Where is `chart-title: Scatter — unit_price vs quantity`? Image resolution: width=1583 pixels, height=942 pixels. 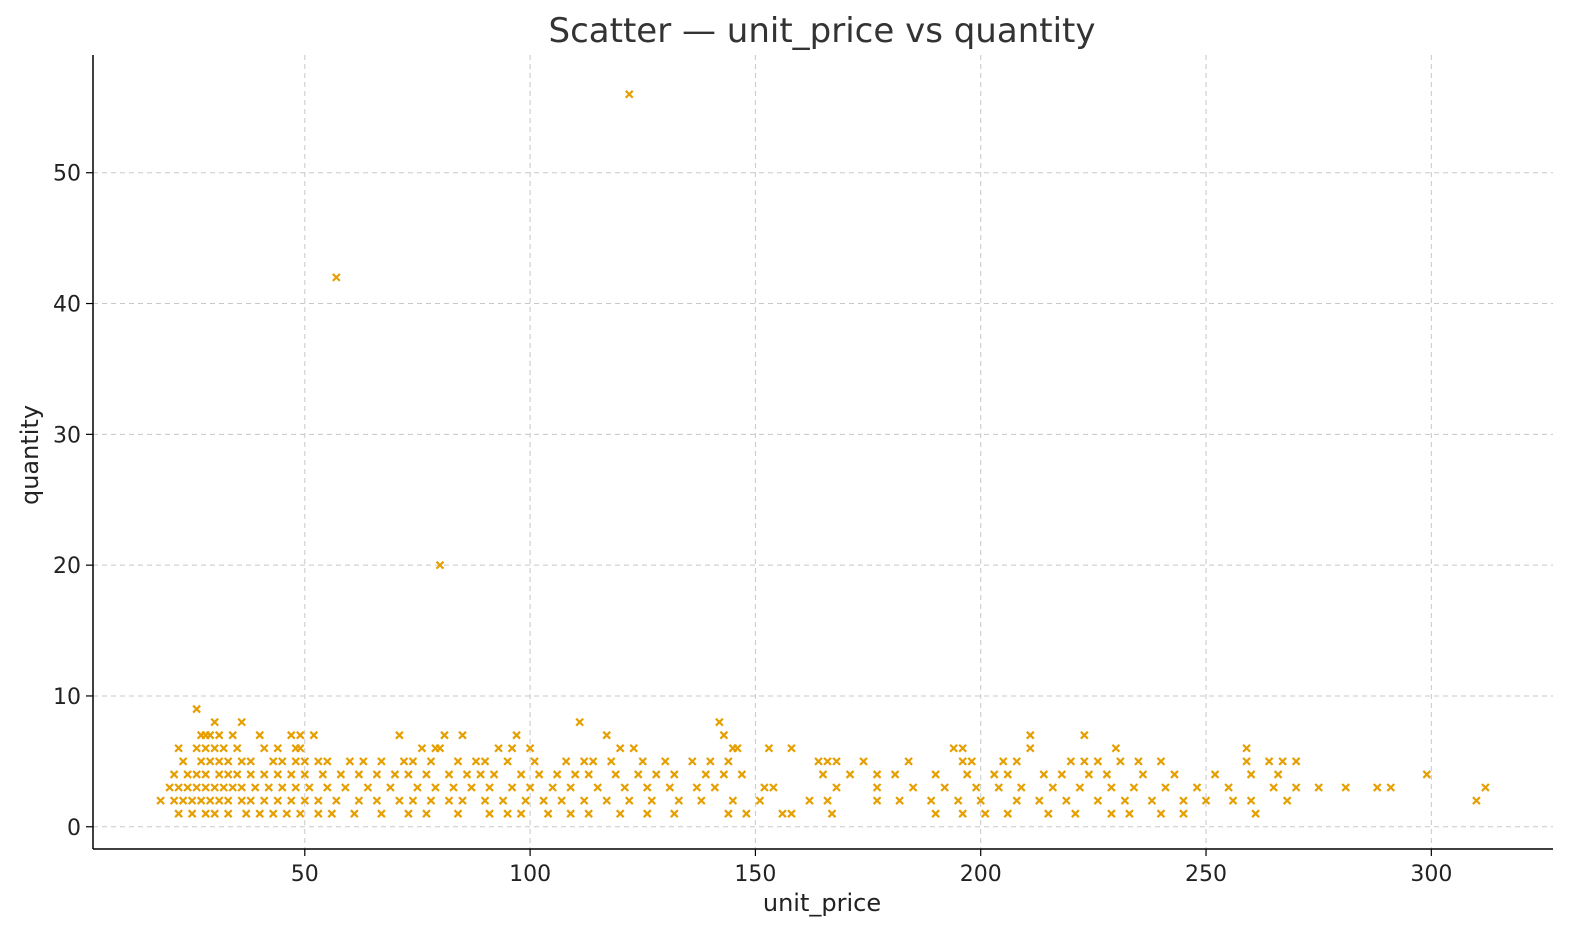 chart-title: Scatter — unit_price vs quantity is located at coordinates (822, 31).